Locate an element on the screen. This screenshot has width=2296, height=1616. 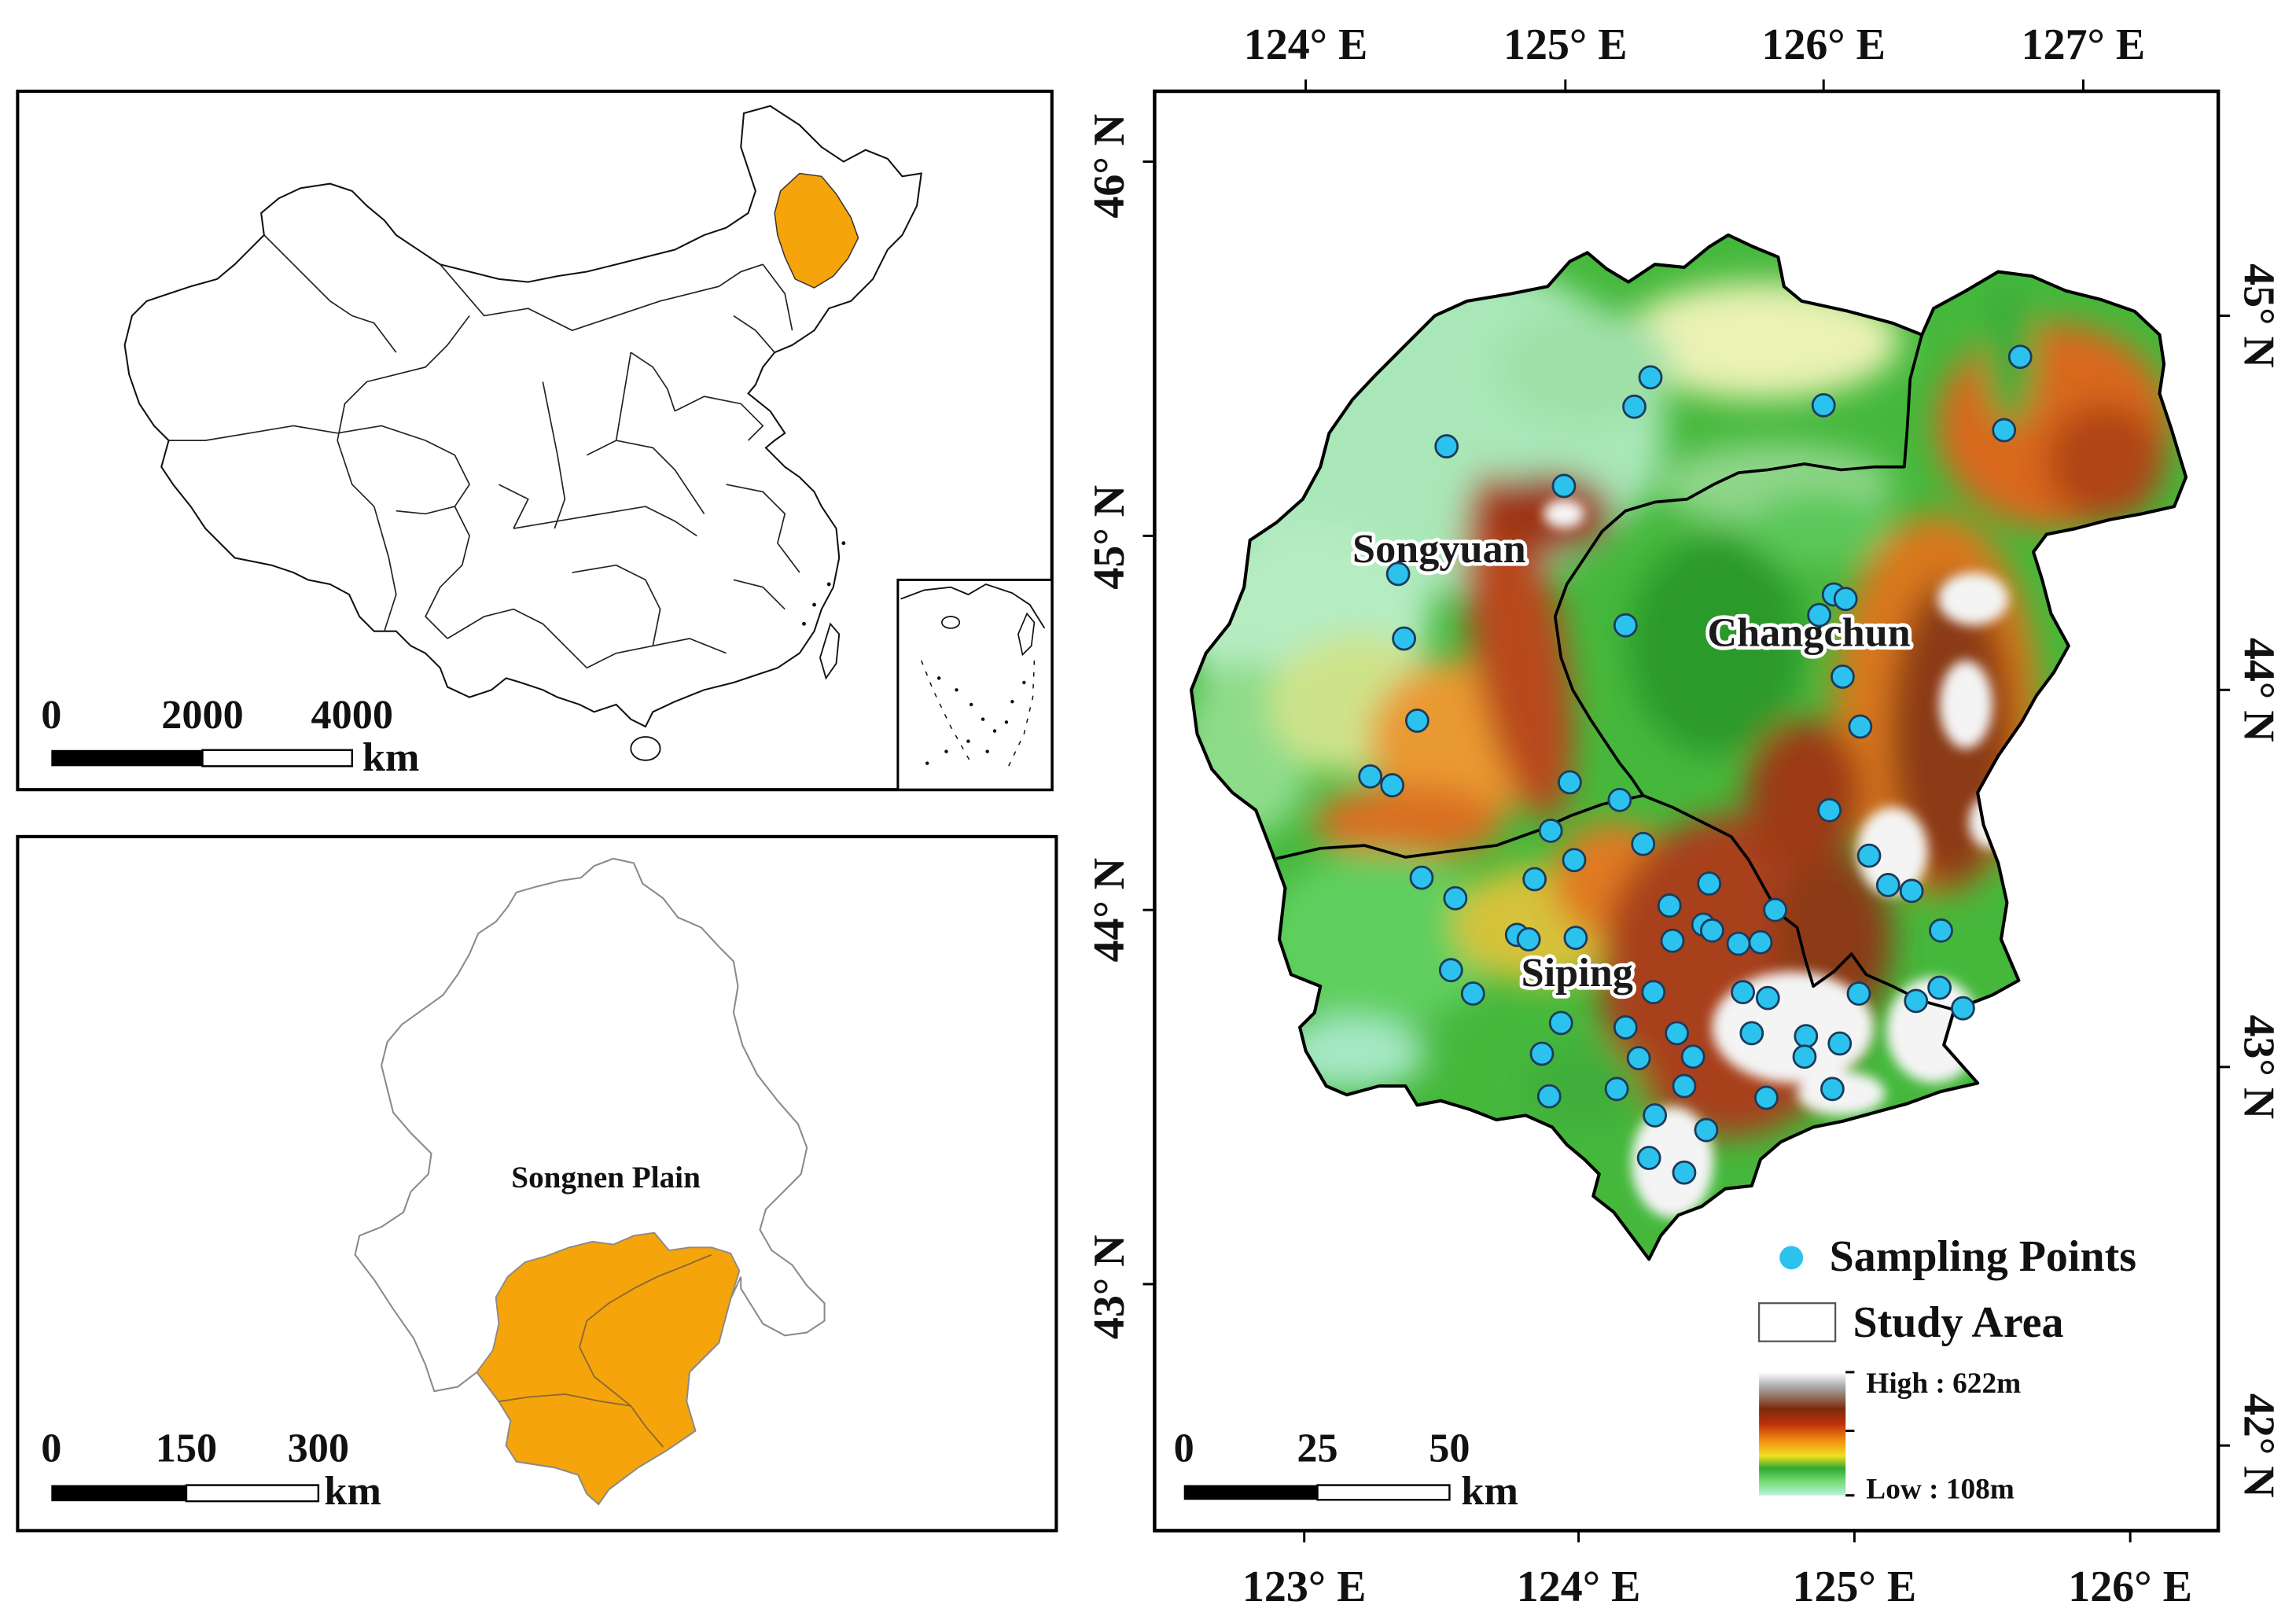
legend-elevation-low: Low : 108m is located at coordinates (1940, 1489).